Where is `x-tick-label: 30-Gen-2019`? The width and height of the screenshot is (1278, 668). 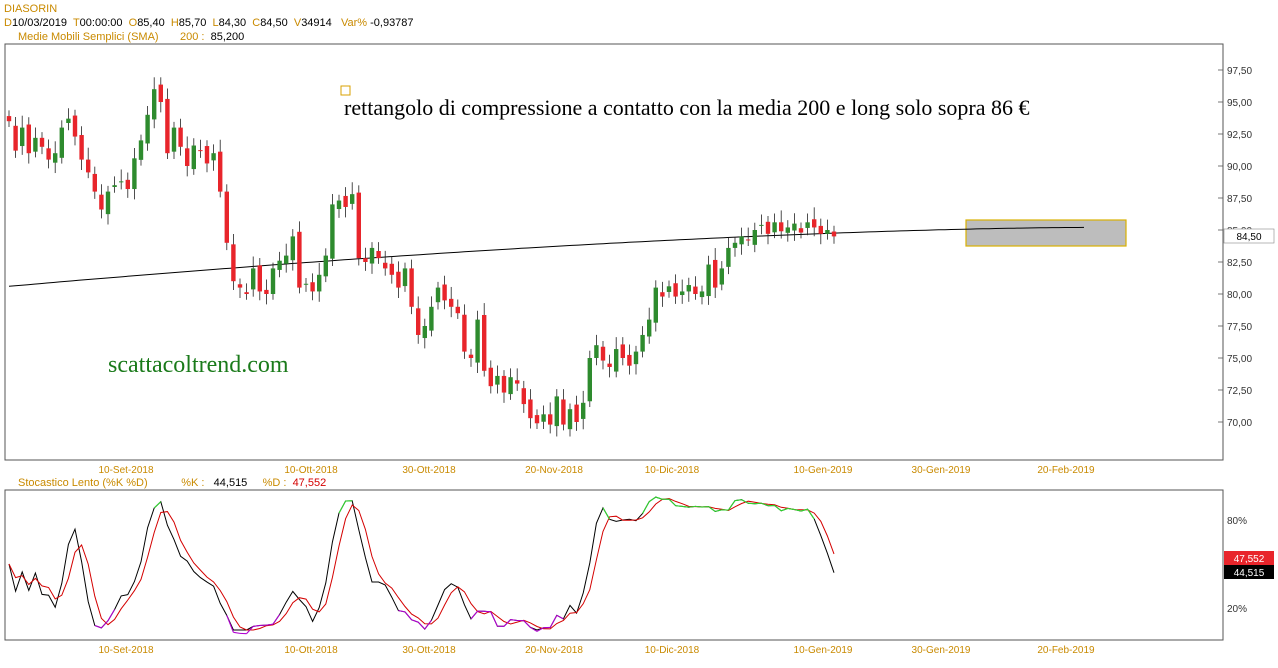 x-tick-label: 30-Gen-2019 is located at coordinates (941, 650).